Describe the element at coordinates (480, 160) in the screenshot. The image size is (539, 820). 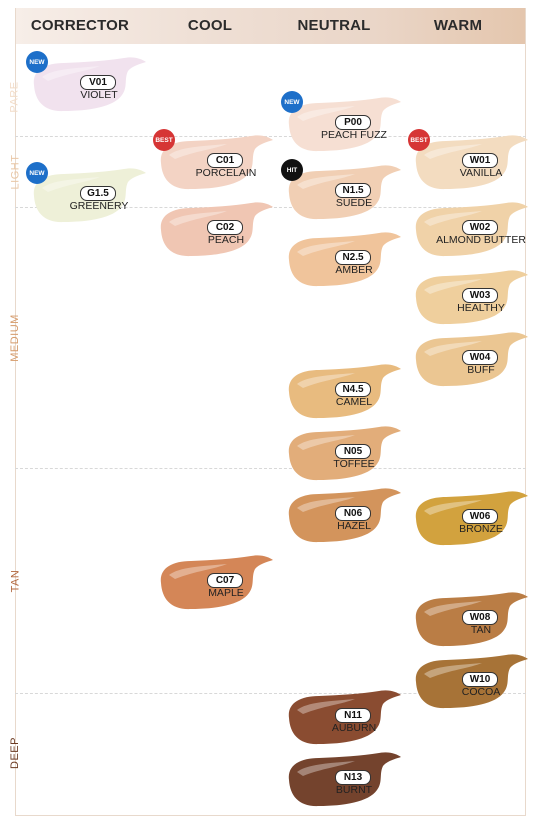
I see `shade-code: W01` at that location.